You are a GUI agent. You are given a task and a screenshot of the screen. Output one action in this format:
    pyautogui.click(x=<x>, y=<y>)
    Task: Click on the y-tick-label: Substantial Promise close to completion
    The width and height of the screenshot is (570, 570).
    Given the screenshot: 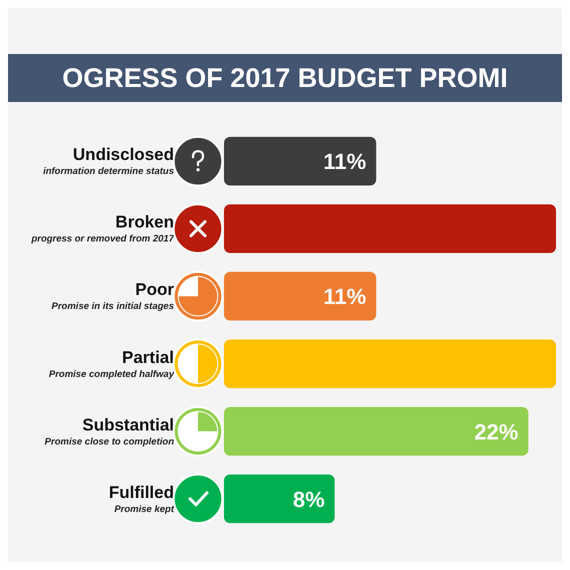 What is the action you would take?
    pyautogui.click(x=109, y=431)
    